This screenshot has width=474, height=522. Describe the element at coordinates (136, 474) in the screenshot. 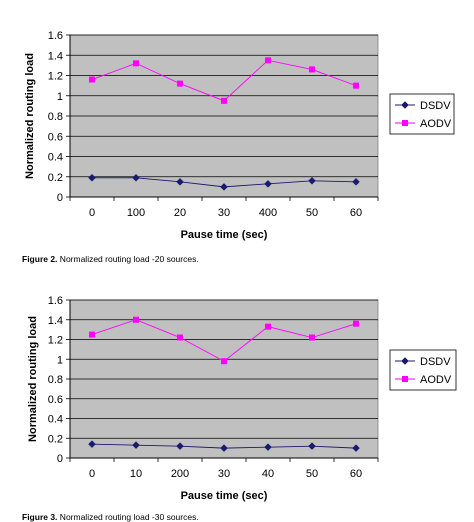

I see `x-tick-label: 10` at that location.